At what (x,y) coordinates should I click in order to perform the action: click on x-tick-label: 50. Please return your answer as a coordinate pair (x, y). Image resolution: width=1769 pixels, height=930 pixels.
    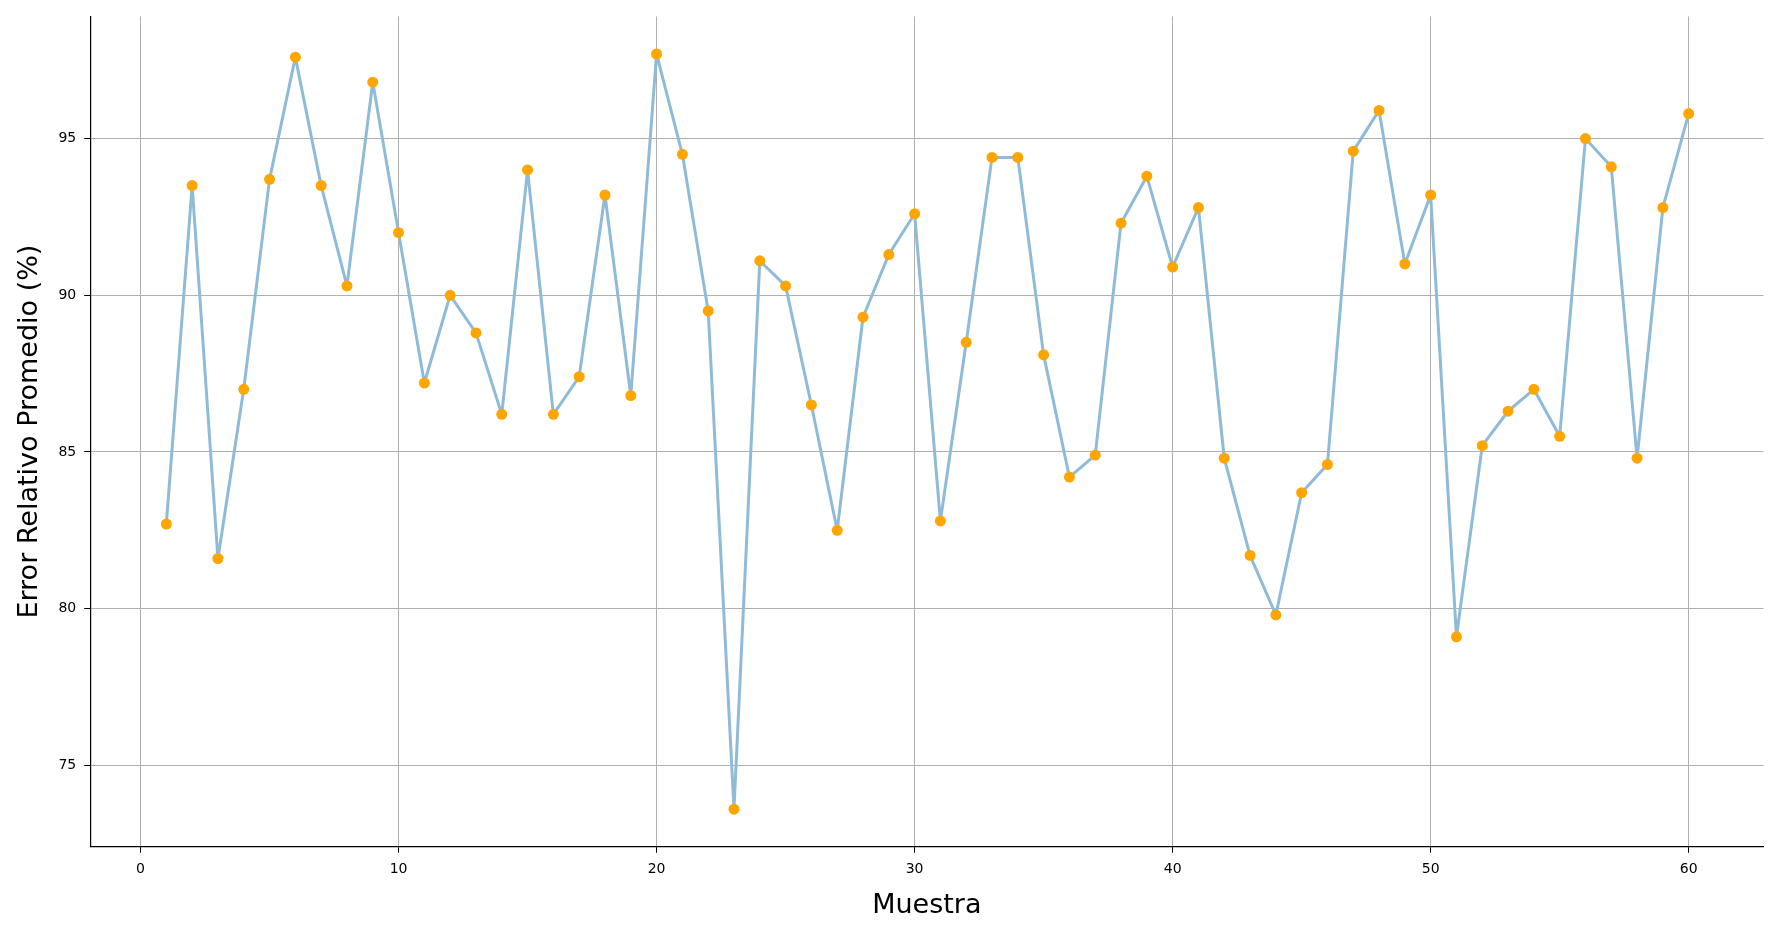
    Looking at the image, I should click on (1430, 867).